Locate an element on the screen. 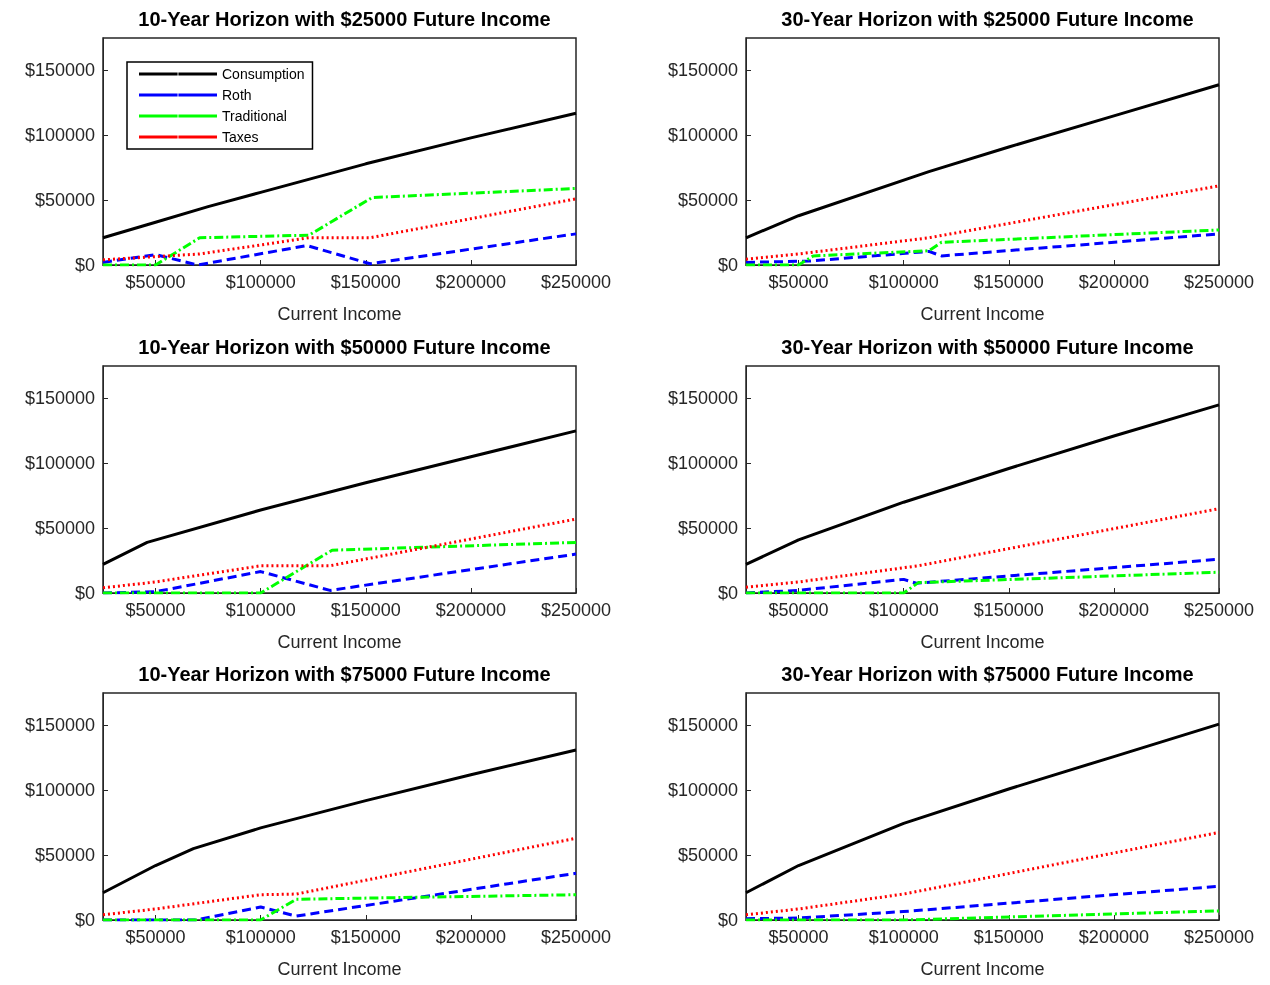 This screenshot has height=985, width=1270. chart-title: 10-Year Horizon with $50000 Future Income is located at coordinates (344, 346).